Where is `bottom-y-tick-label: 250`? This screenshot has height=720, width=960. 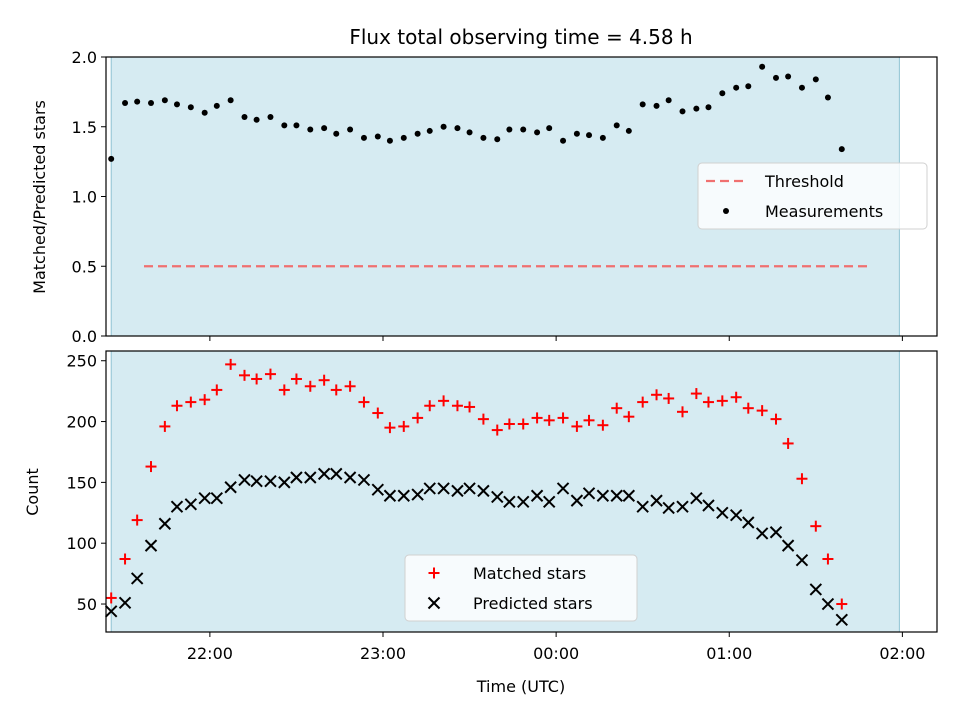 bottom-y-tick-label: 250 is located at coordinates (81, 361).